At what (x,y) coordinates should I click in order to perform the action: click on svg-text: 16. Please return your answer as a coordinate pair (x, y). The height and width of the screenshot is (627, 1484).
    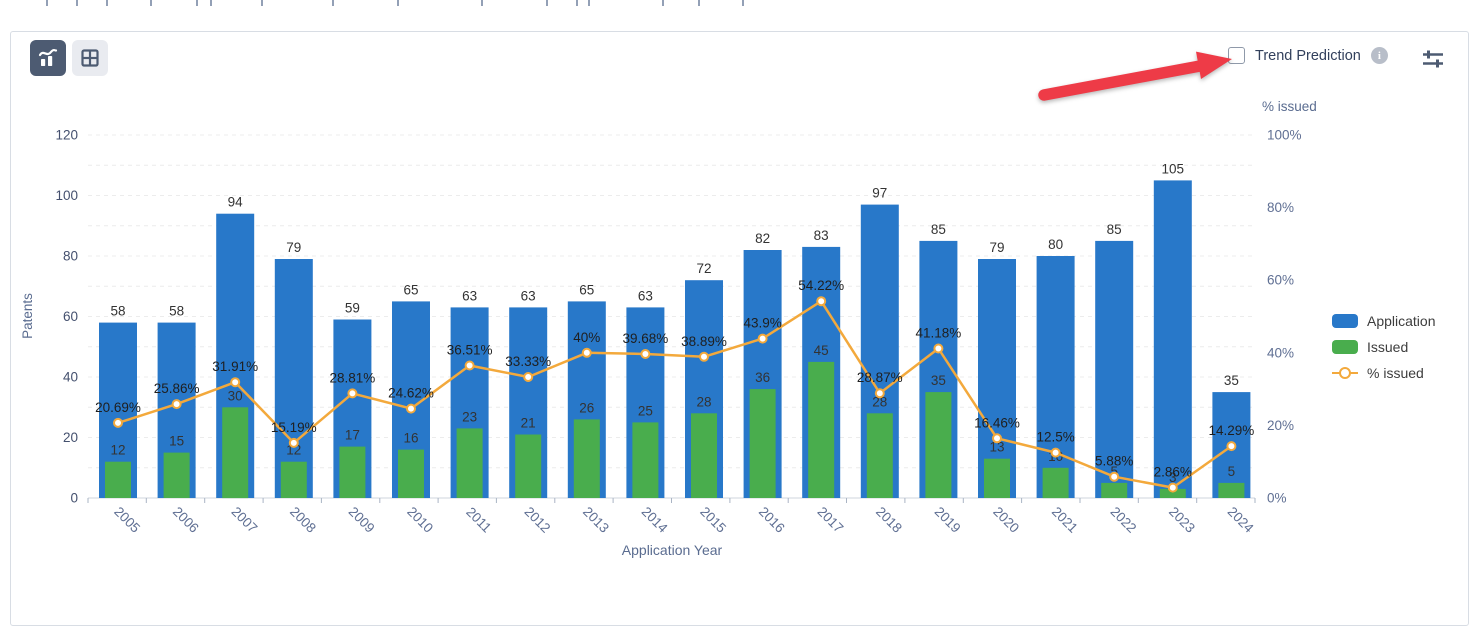
    Looking at the image, I should click on (410, 438).